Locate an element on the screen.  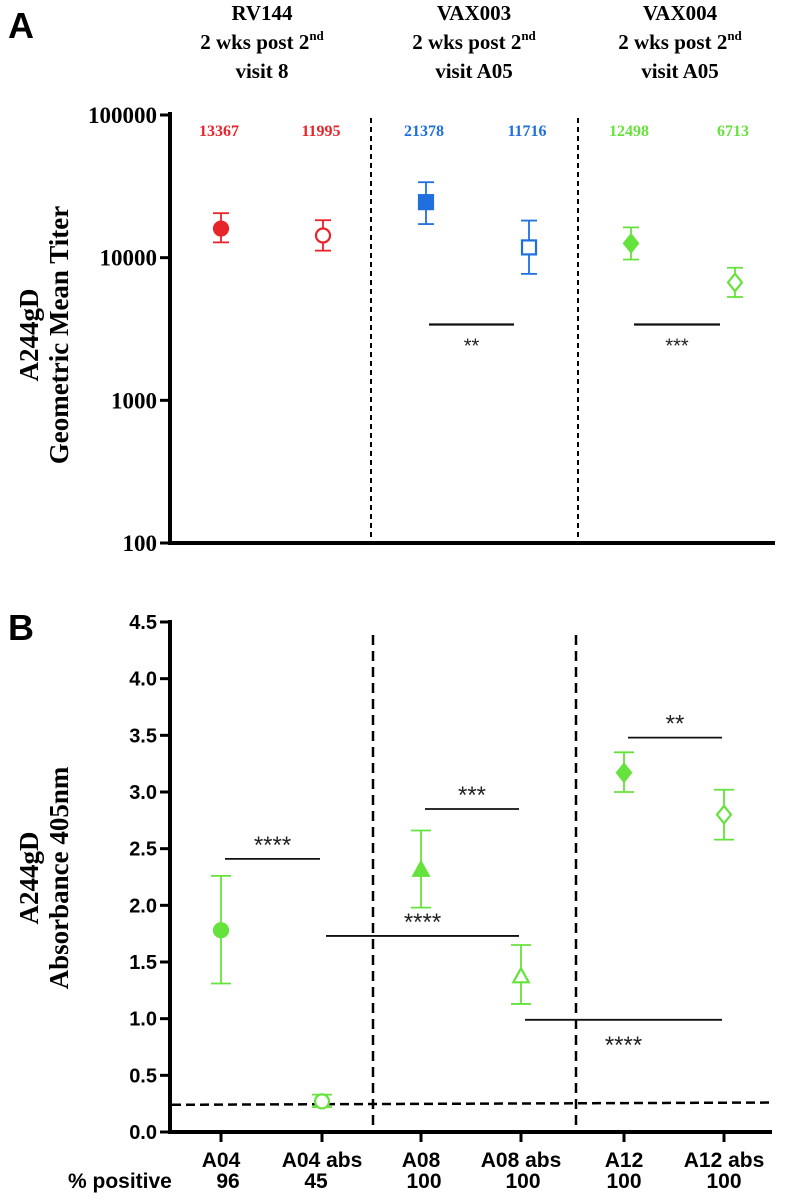
panel-a-letter: A is located at coordinates (21, 25).